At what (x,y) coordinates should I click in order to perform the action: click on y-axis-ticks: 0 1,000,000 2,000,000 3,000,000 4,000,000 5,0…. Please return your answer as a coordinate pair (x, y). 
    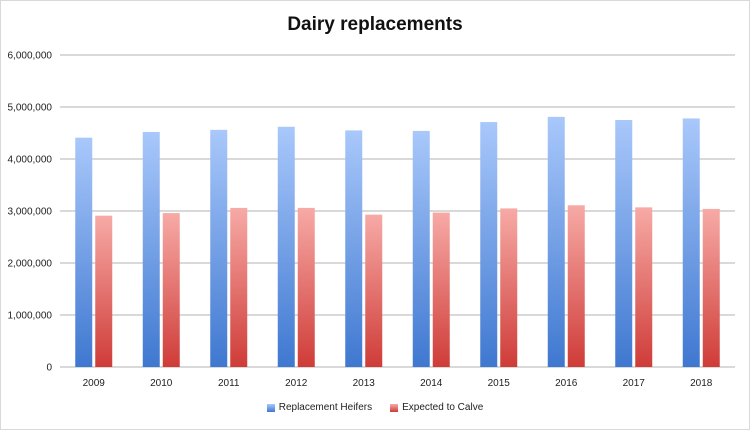
    Looking at the image, I should click on (30, 212).